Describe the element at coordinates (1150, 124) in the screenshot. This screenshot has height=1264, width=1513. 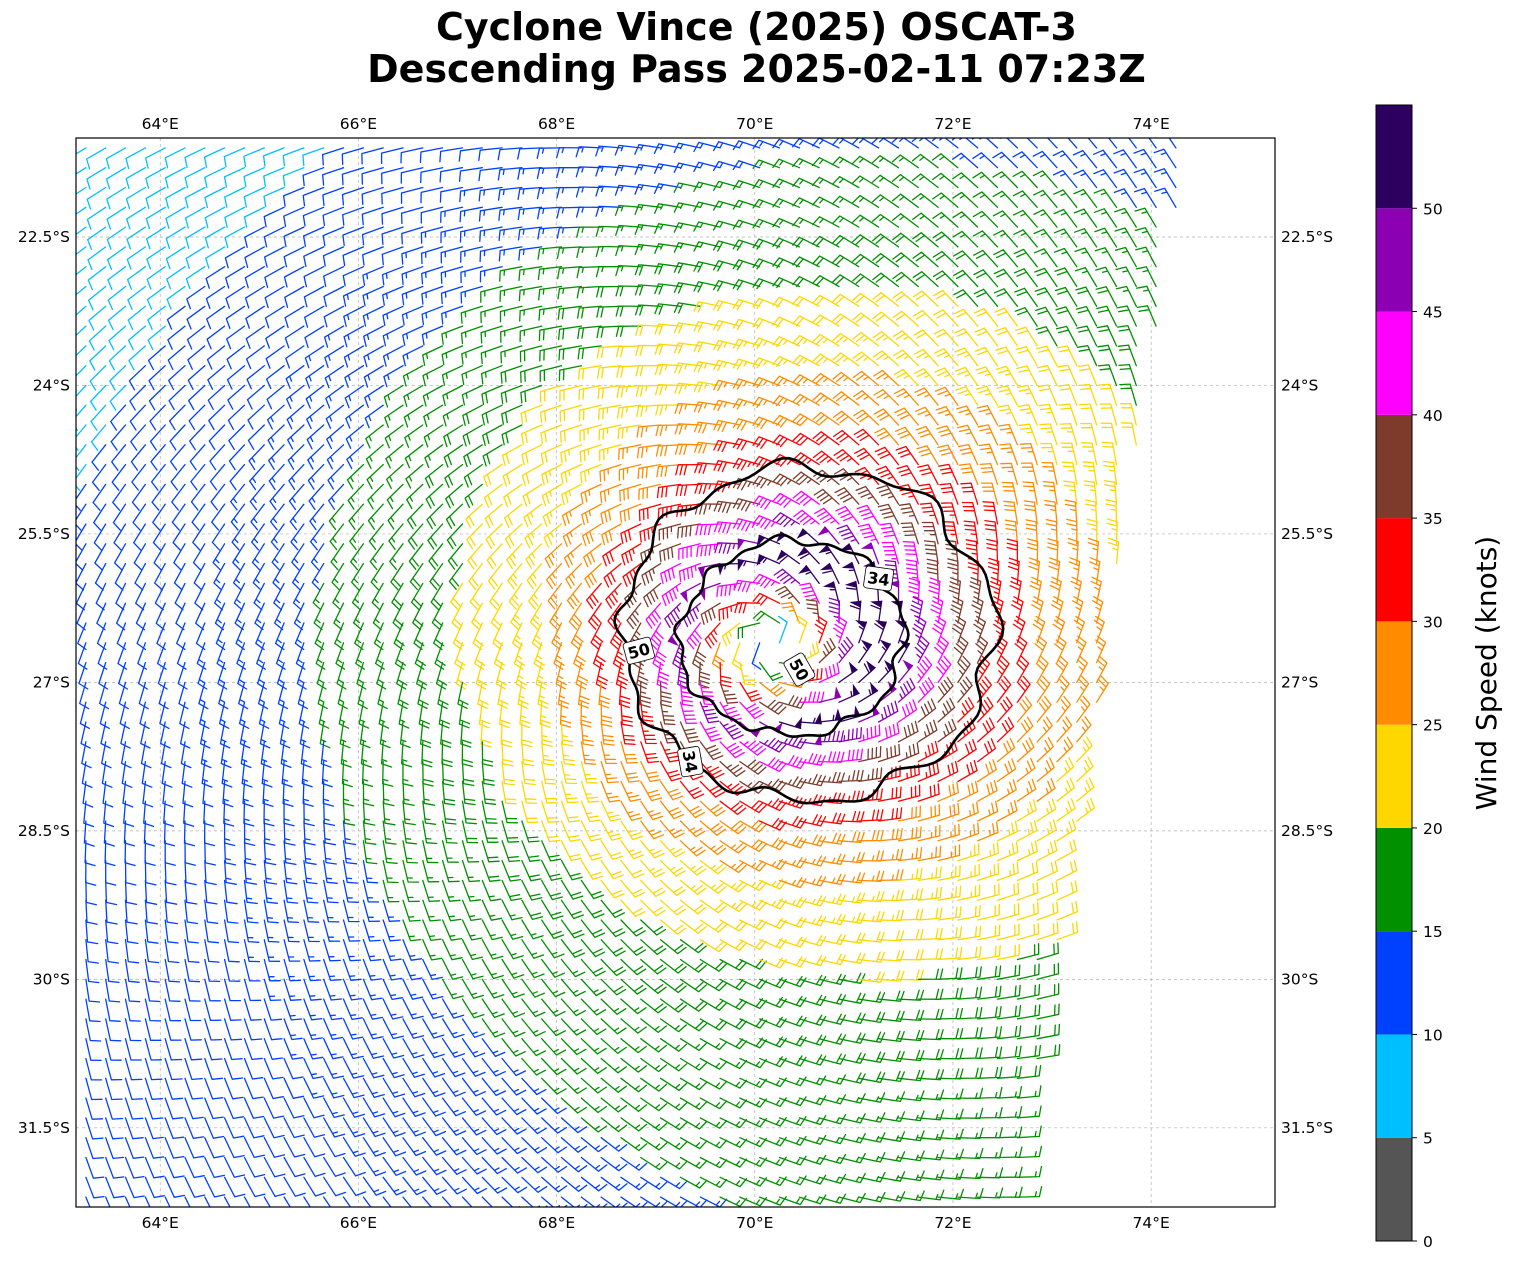
I see `lon-tick-label-top: 74°E` at that location.